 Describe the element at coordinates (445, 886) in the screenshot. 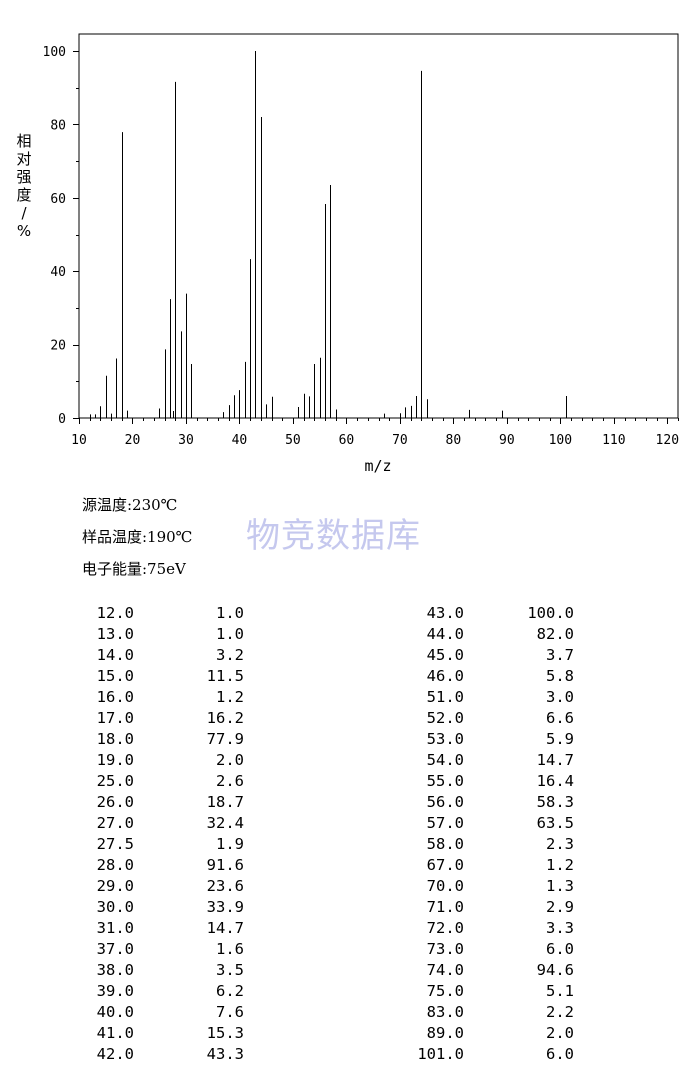

I see `mz-value: 70.0` at that location.